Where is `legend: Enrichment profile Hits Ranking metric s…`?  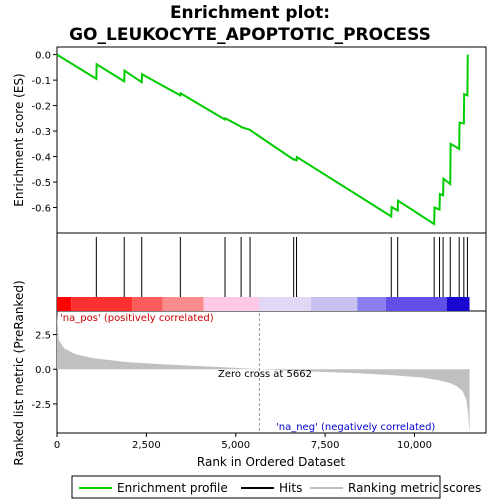
legend: Enrichment profile Hits Ranking metric s… is located at coordinates (276, 487).